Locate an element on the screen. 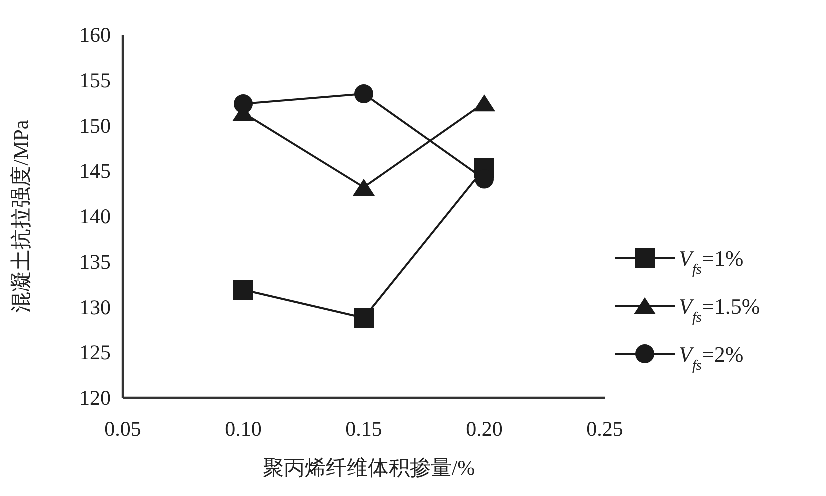  legend-label: V$_{fs}$=1% is located at coordinates (711, 262).